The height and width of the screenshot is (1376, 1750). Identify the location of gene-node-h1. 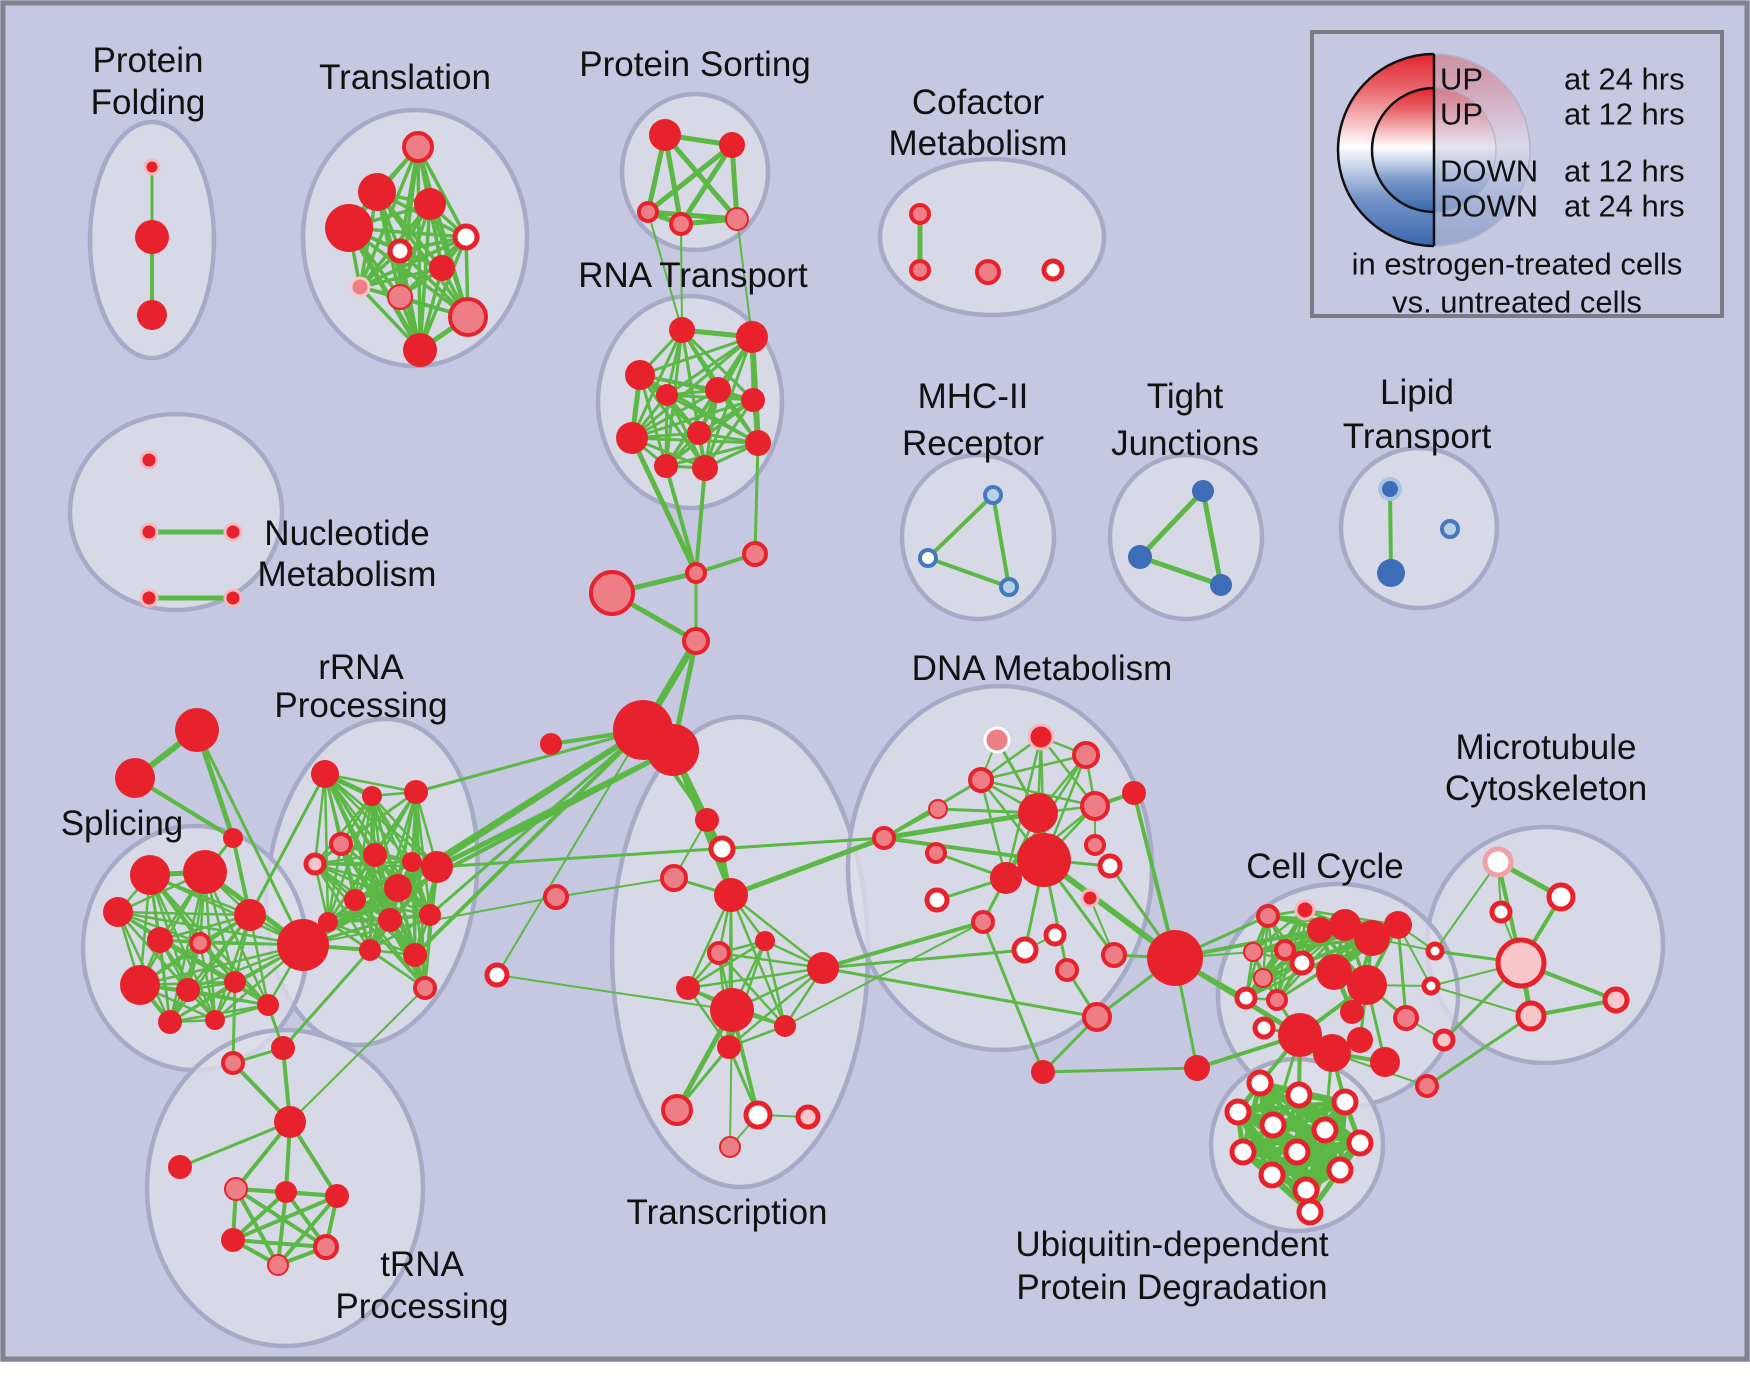
(236, 1189).